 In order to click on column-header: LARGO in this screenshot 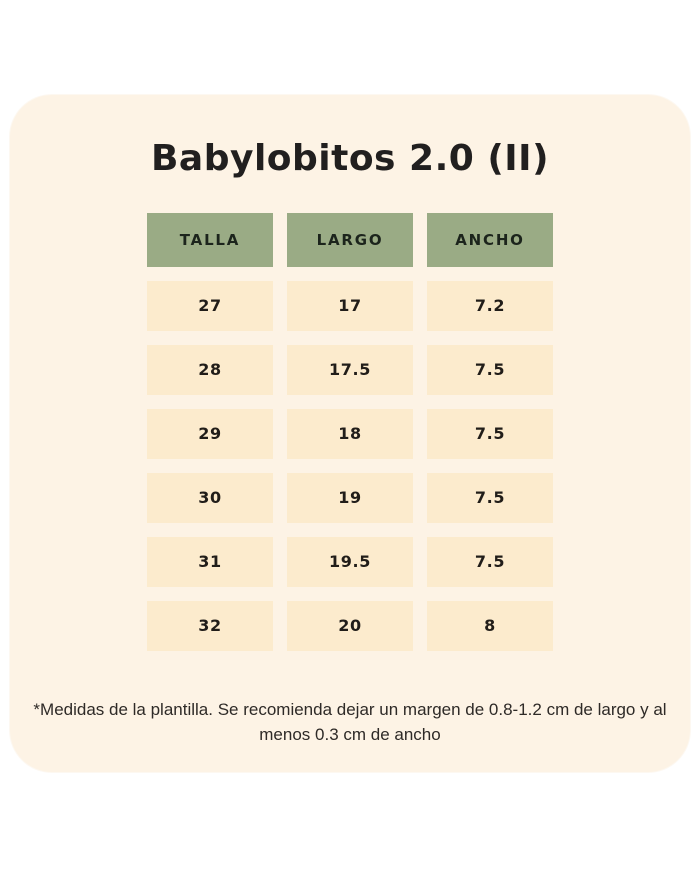, I will do `click(350, 239)`.